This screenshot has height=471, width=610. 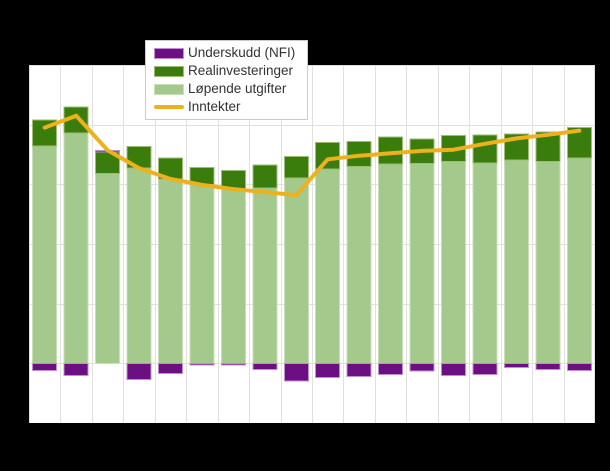 I want to click on legend-item-inntekter: Inntekter, so click(x=230, y=107).